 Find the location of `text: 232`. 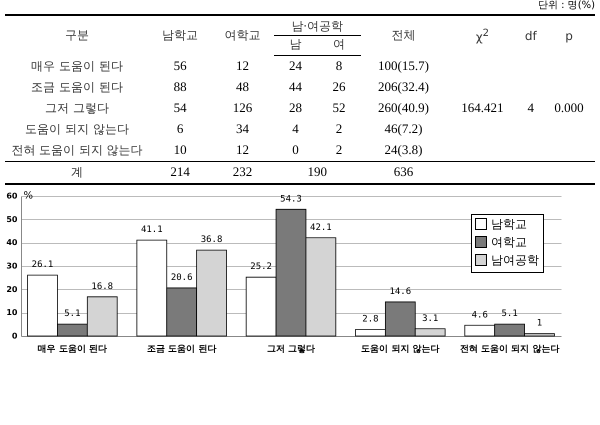

text: 232 is located at coordinates (242, 171).